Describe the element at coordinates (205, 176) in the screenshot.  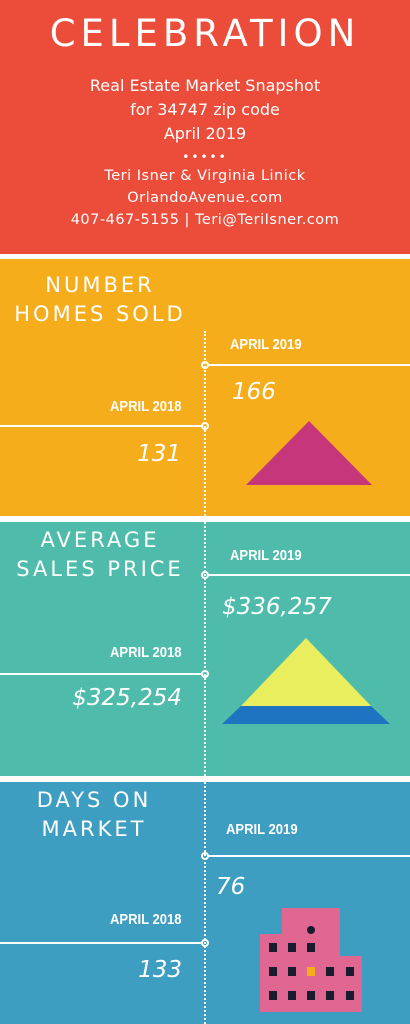
I see `agents-text: Teri Isner & Virginia Linick` at that location.